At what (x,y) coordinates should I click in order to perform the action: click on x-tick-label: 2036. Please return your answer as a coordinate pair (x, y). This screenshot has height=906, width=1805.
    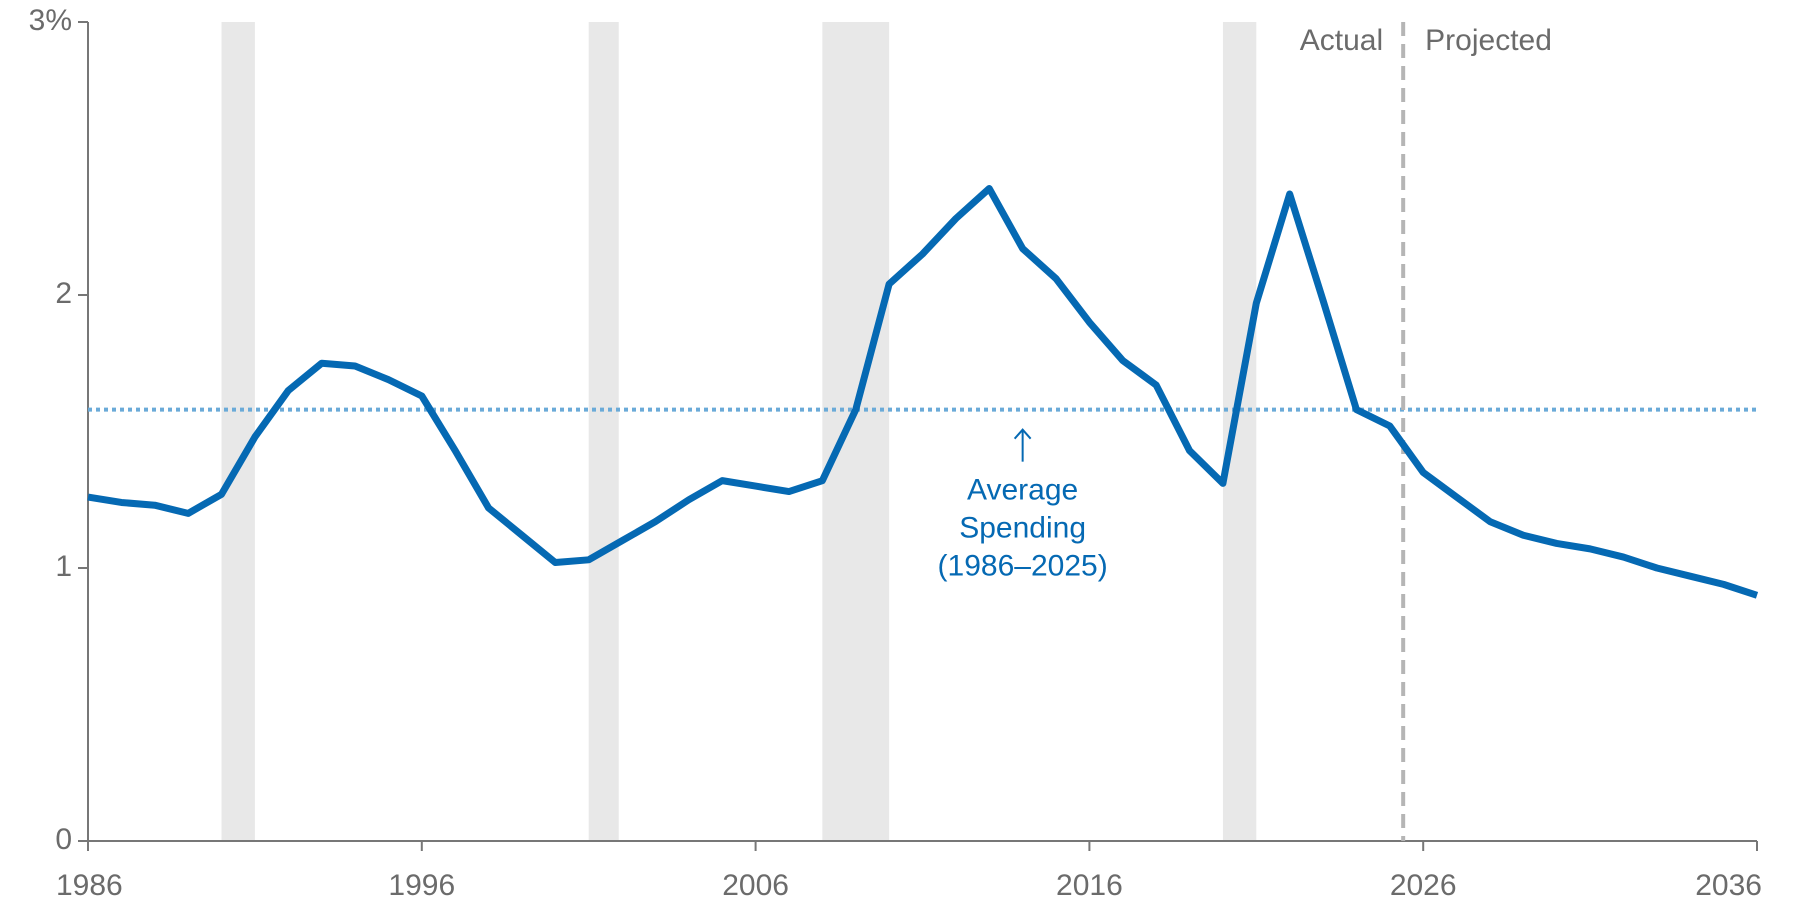
    Looking at the image, I should click on (1728, 885).